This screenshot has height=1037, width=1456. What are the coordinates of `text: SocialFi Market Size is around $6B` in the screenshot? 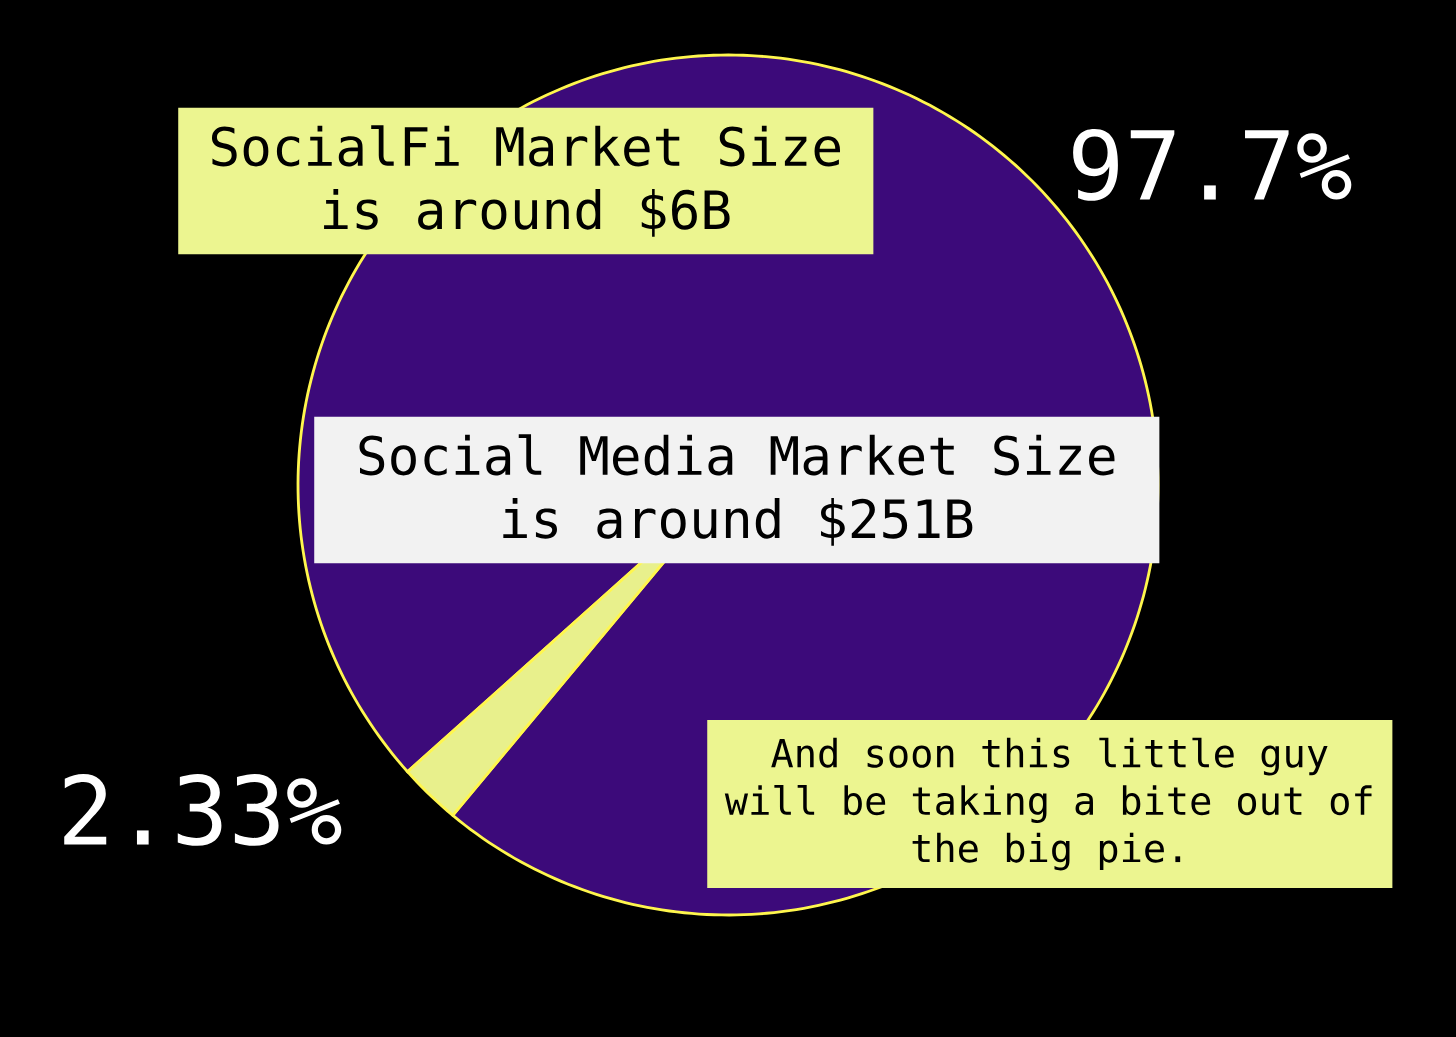 It's located at (526, 181).